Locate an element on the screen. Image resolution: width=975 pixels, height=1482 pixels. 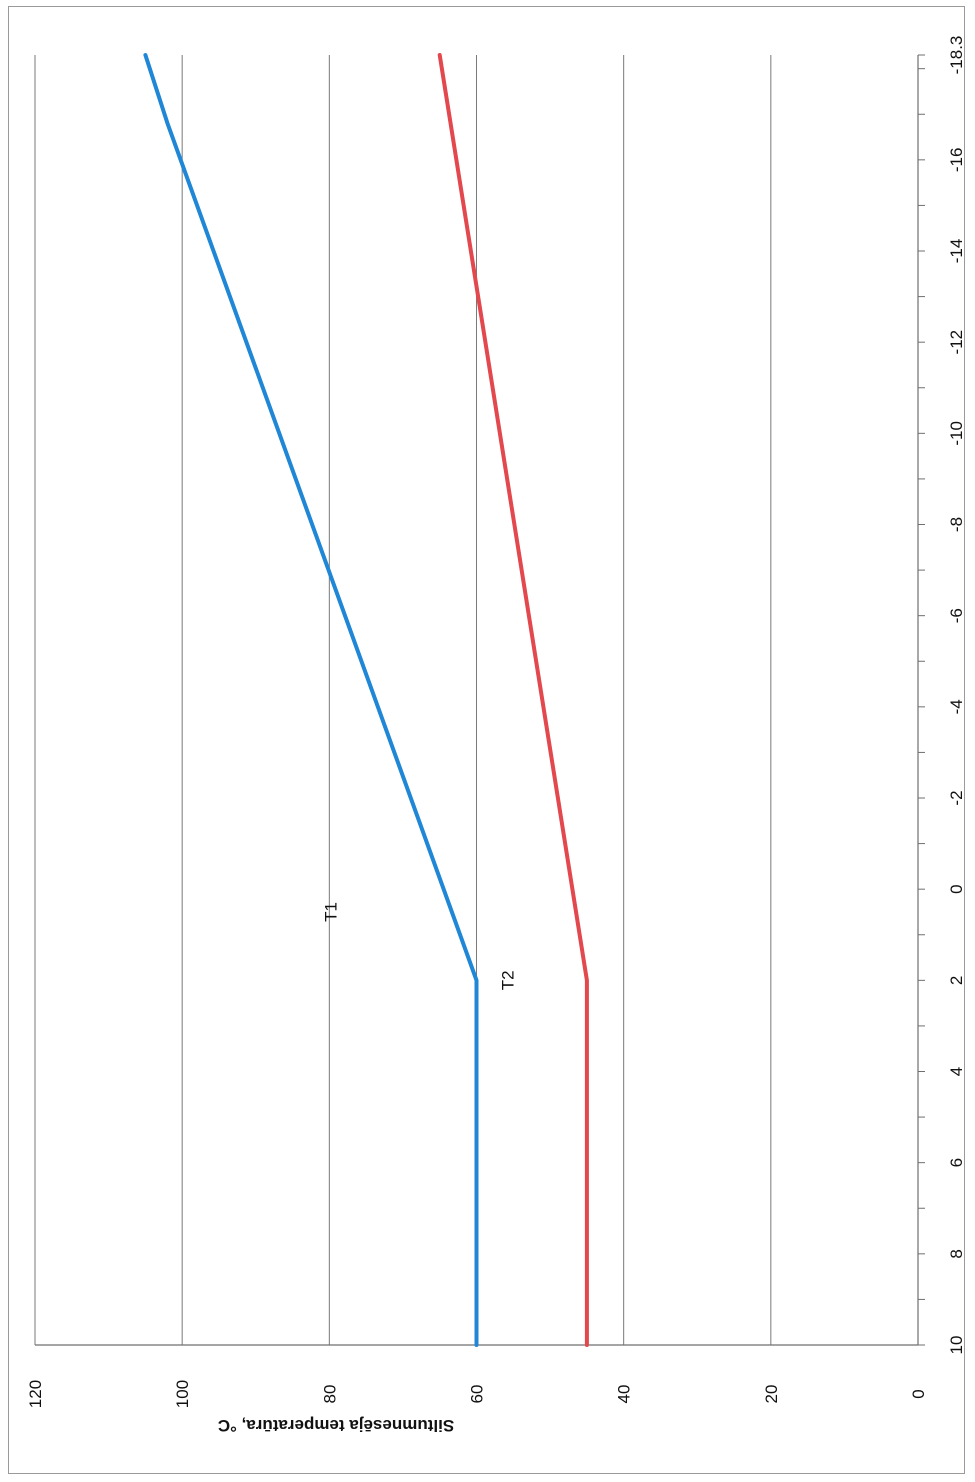
x-tick-label: -12 is located at coordinates (956, 342).